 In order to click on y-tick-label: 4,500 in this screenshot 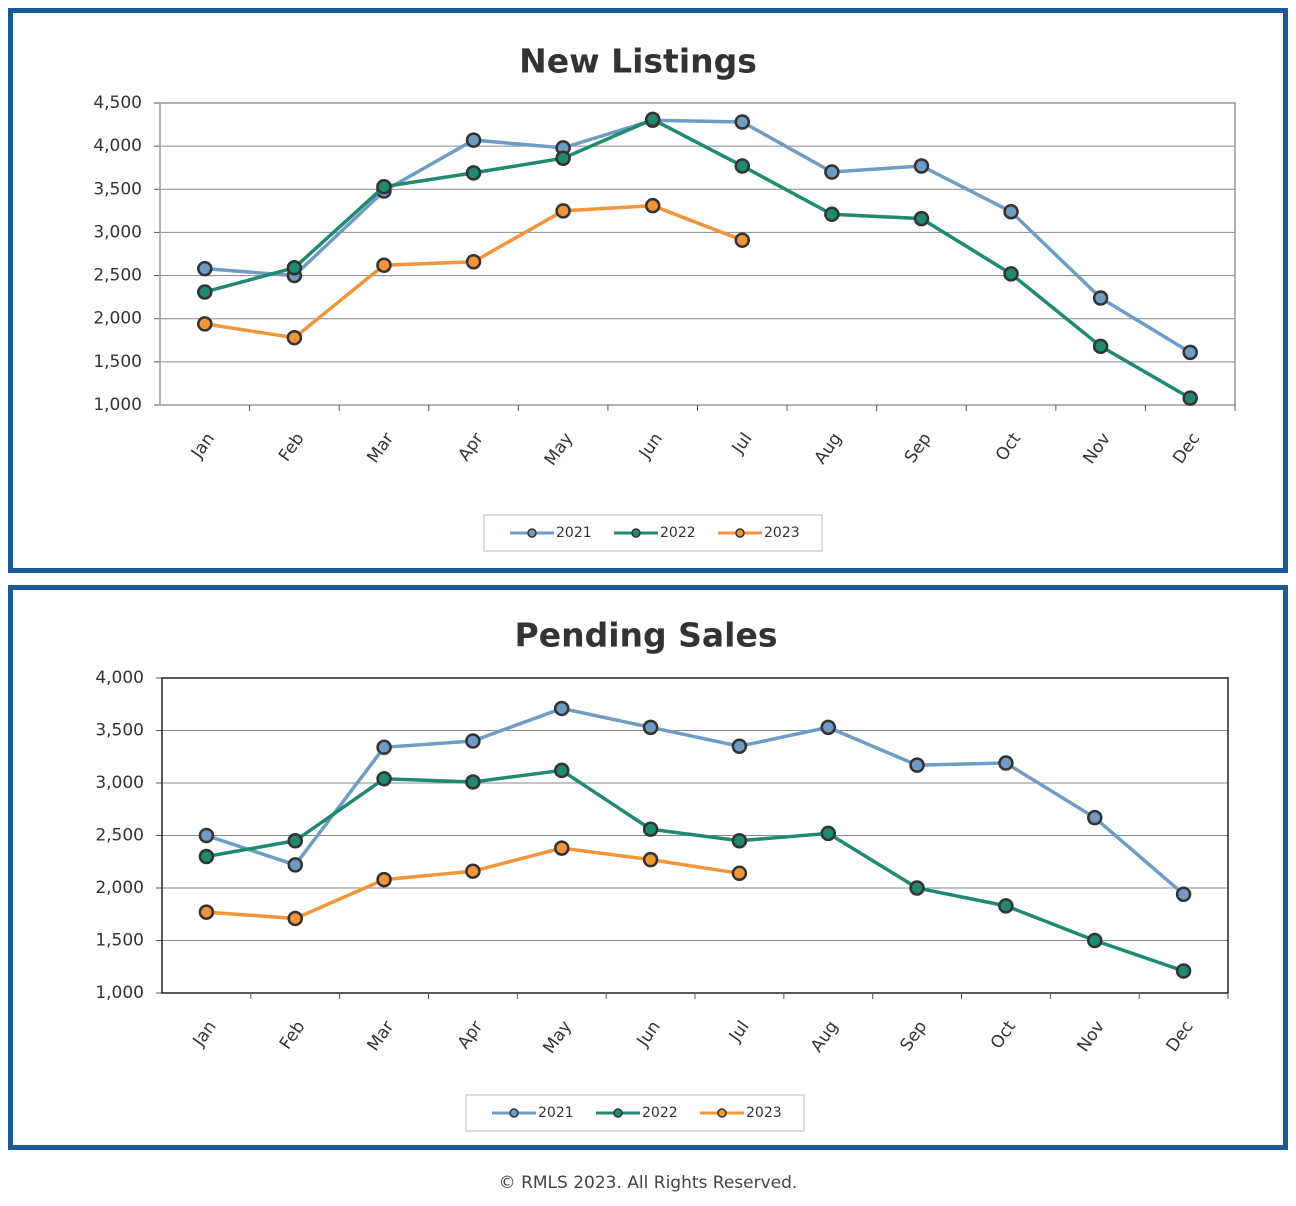, I will do `click(117, 103)`.